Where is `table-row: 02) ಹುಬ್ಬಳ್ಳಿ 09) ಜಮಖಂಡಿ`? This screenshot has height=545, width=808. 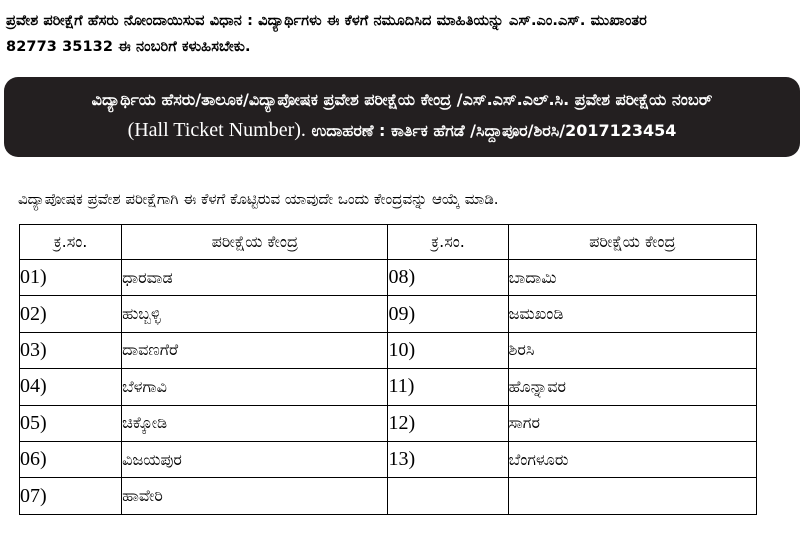
table-row: 02) ಹುಬ್ಬಳ್ಳಿ 09) ಜಮಖಂಡಿ is located at coordinates (388, 314).